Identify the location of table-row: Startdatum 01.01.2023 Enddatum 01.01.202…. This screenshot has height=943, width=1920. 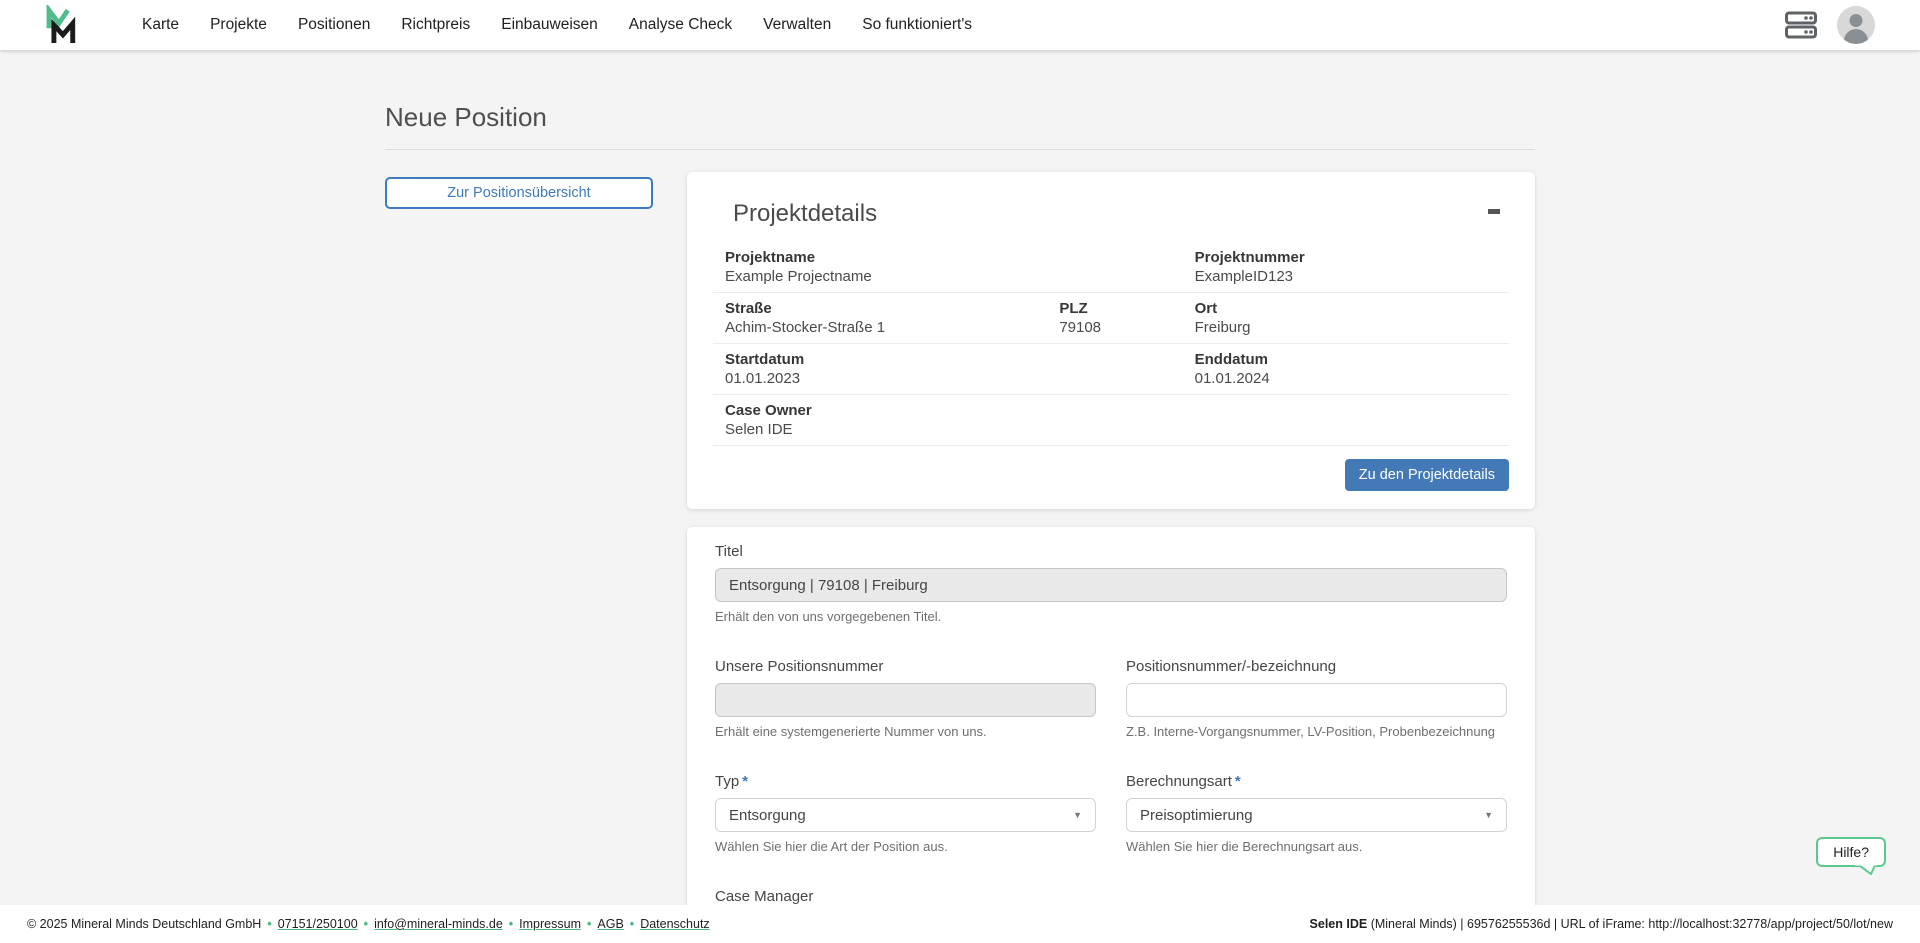
(1111, 369).